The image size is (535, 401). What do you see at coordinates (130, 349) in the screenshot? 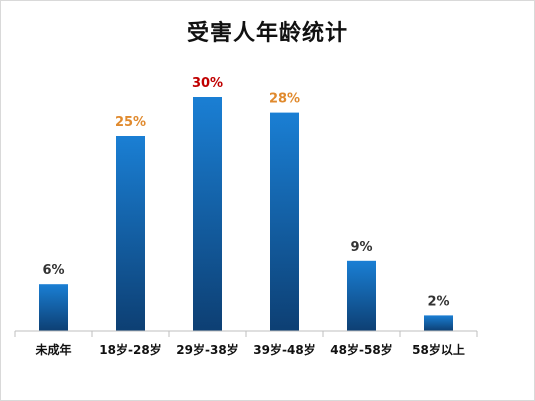
I see `x-tick-label: 18岁-28岁` at bounding box center [130, 349].